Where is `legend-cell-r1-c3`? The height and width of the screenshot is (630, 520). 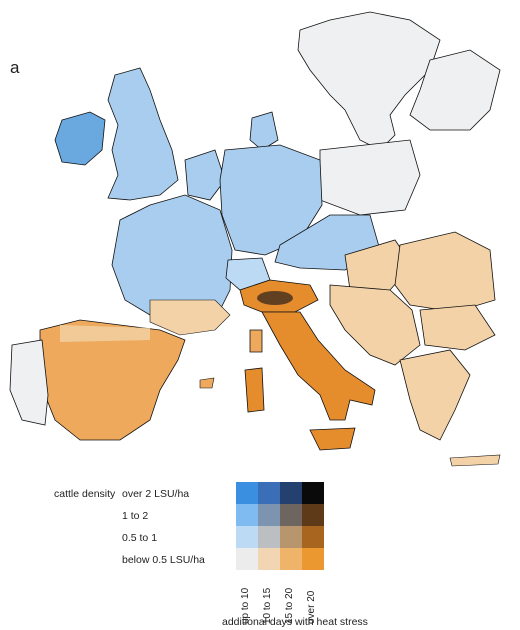
legend-cell-r1-c3 is located at coordinates (291, 493).